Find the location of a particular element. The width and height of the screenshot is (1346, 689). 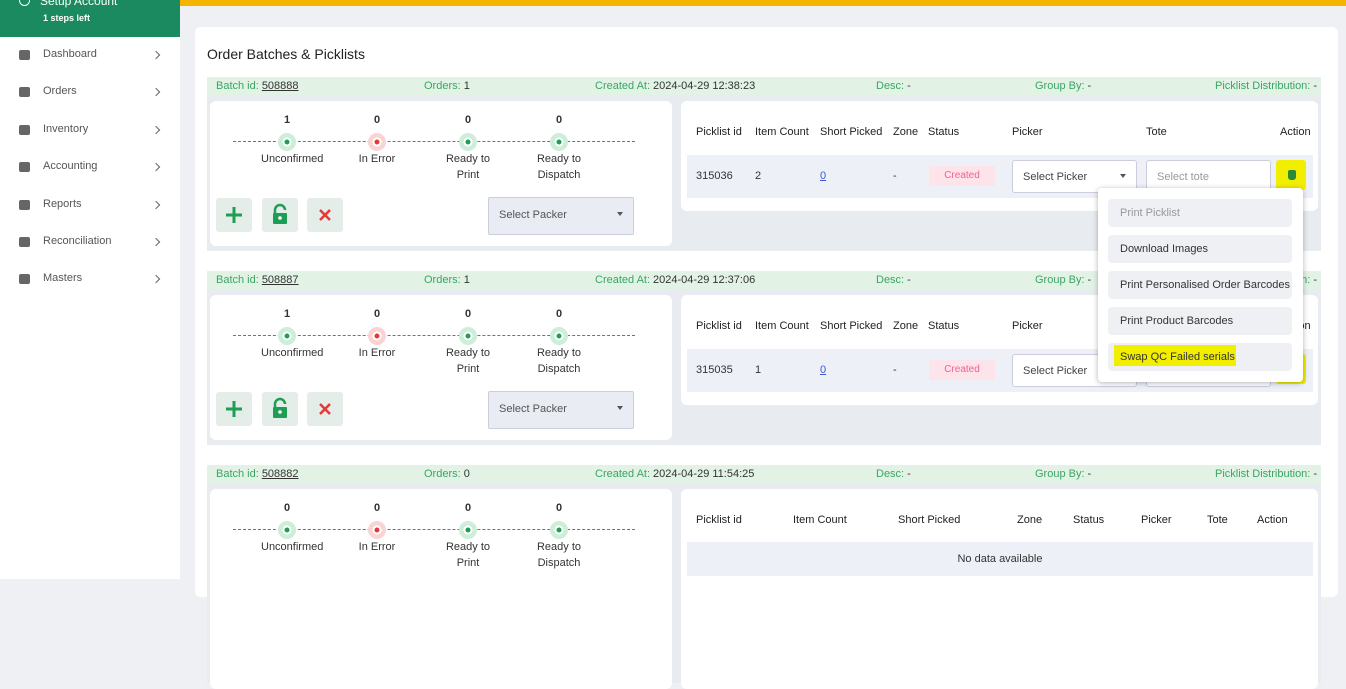

highlight is located at coordinates (1175, 355).